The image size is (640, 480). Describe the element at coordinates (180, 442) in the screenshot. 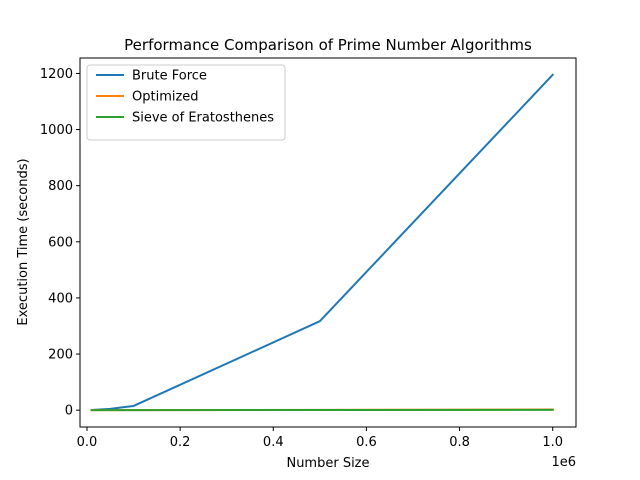

I see `x-tick-label: 0.2` at that location.